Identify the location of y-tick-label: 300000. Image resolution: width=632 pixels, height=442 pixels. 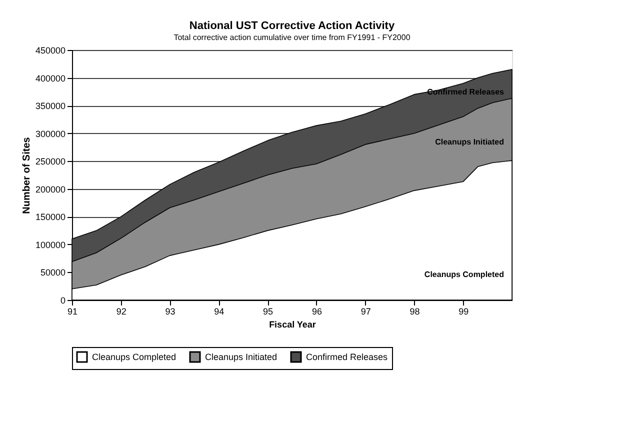
(50, 133).